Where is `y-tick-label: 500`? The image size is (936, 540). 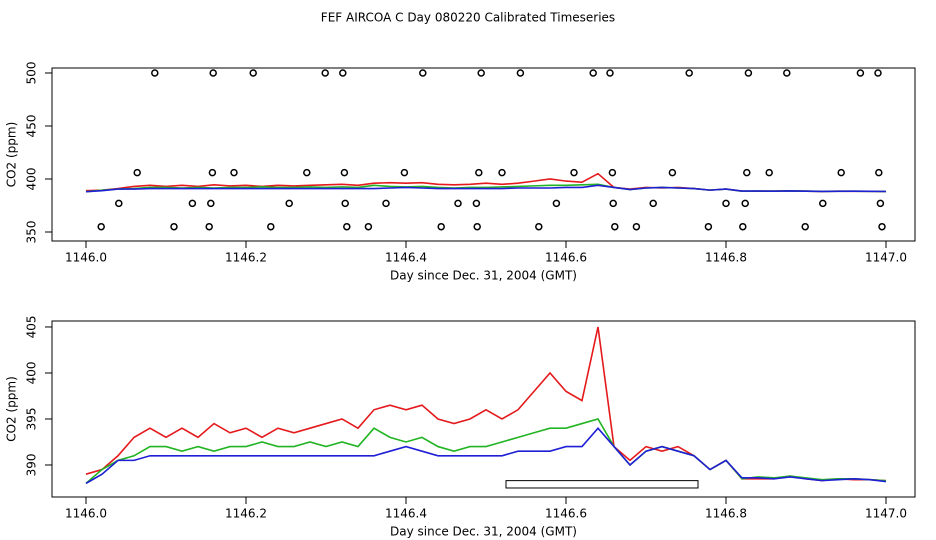
y-tick-label: 500 is located at coordinates (32, 73).